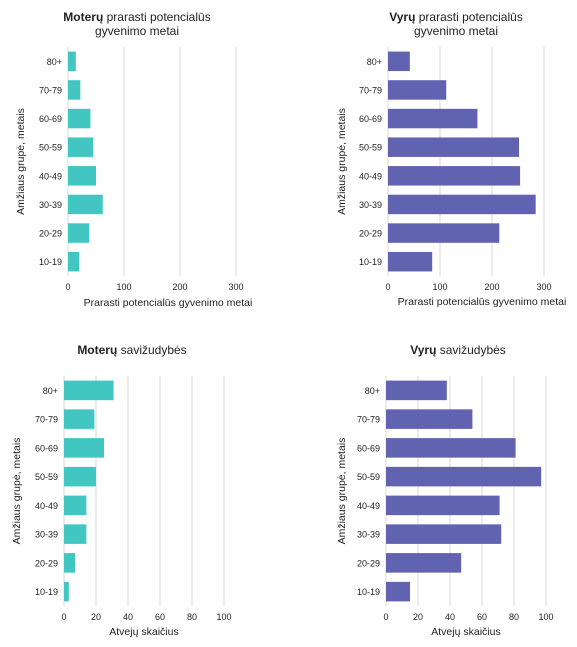  I want to click on chart-title: Vyrų prarasti potencialūs, so click(456, 17).